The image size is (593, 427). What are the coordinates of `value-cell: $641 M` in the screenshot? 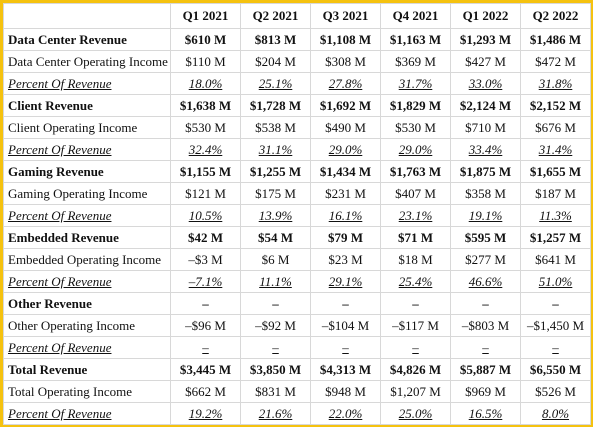 It's located at (555, 259).